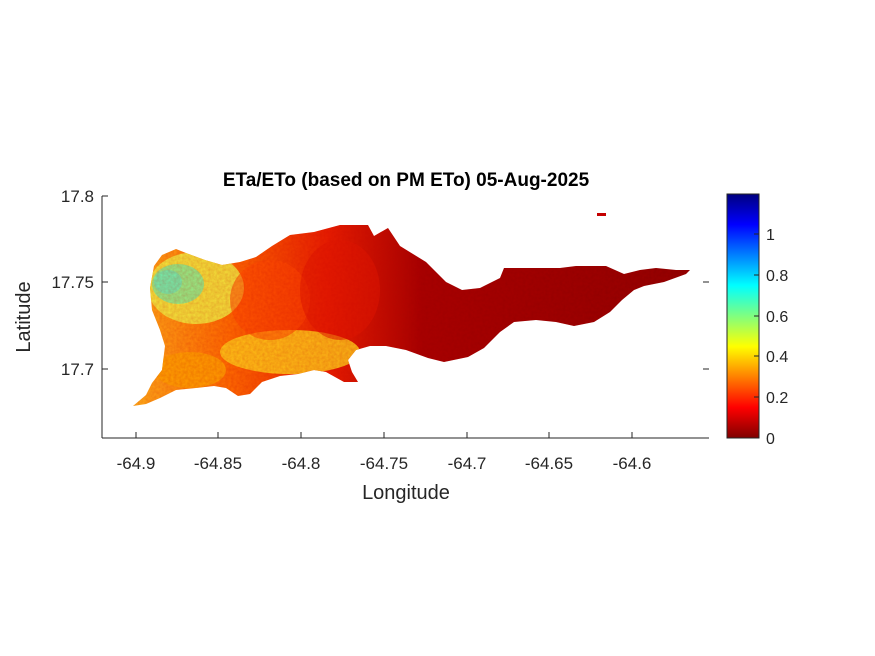 The image size is (875, 656). Describe the element at coordinates (467, 463) in the screenshot. I see `x-tick-label: -64.7` at that location.